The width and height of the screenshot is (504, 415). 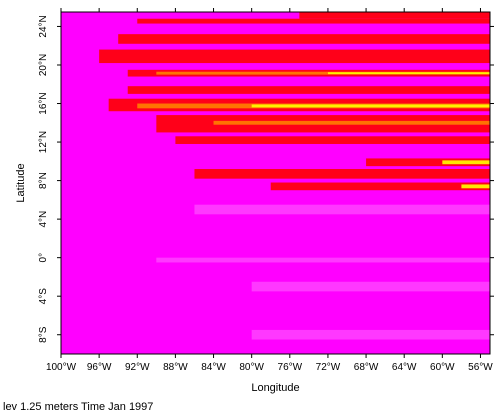 What do you see at coordinates (43, 334) in the screenshot?
I see `y-tick-label: 8°S` at bounding box center [43, 334].